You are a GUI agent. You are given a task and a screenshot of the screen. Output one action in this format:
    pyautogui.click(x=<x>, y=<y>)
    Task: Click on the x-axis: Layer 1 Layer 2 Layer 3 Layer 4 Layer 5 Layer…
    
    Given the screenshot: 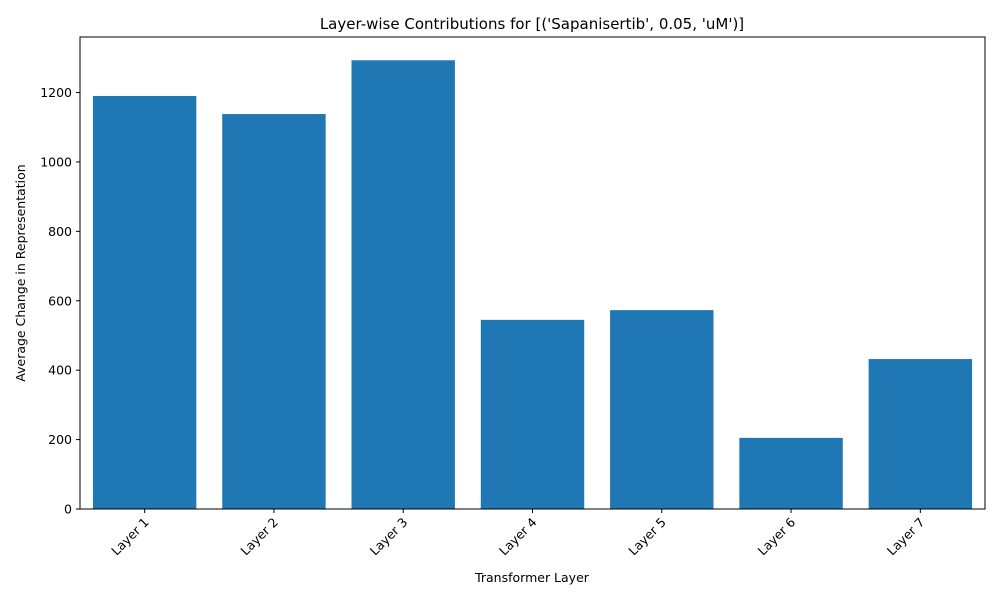 What is the action you would take?
    pyautogui.click(x=517, y=533)
    